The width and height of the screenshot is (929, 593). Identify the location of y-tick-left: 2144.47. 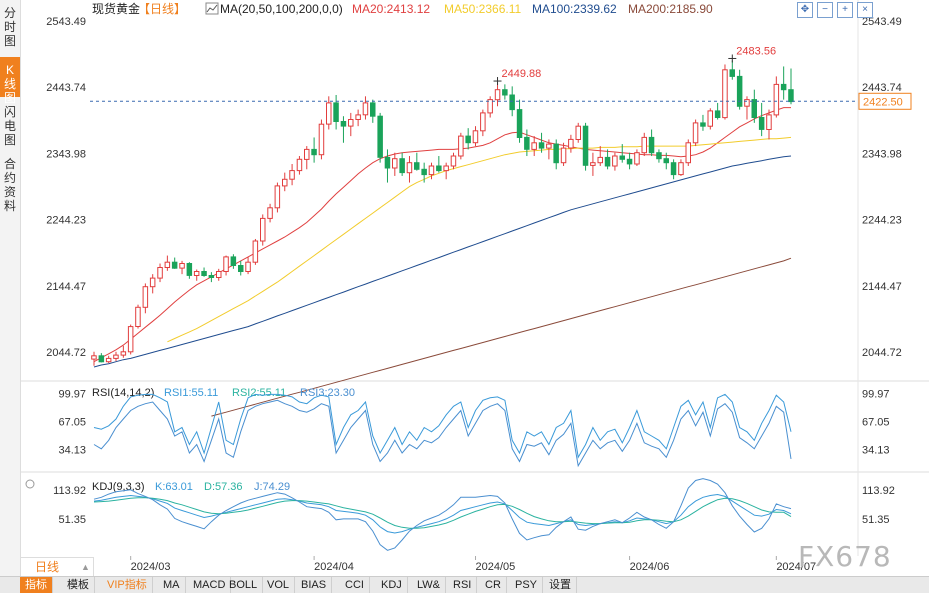
(66, 287).